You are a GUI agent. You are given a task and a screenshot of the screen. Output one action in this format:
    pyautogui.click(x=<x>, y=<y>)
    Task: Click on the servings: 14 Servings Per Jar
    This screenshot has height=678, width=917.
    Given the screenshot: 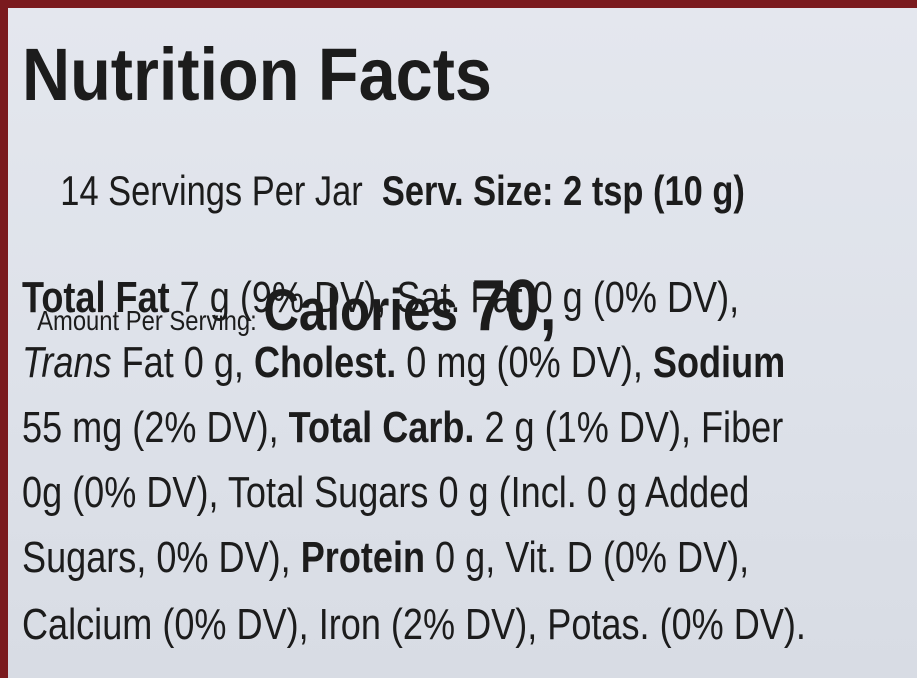 What is the action you would take?
    pyautogui.click(x=211, y=190)
    